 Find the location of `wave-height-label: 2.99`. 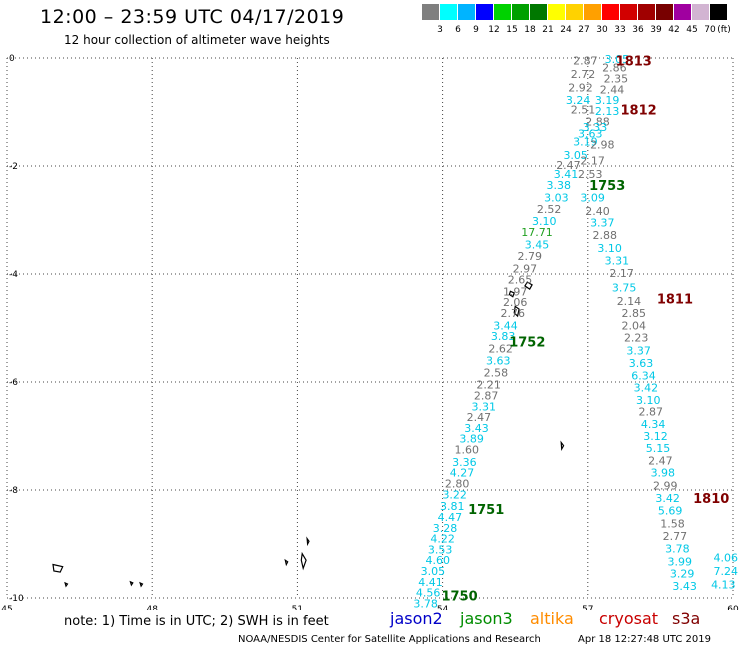

wave-height-label: 2.99 is located at coordinates (665, 486).